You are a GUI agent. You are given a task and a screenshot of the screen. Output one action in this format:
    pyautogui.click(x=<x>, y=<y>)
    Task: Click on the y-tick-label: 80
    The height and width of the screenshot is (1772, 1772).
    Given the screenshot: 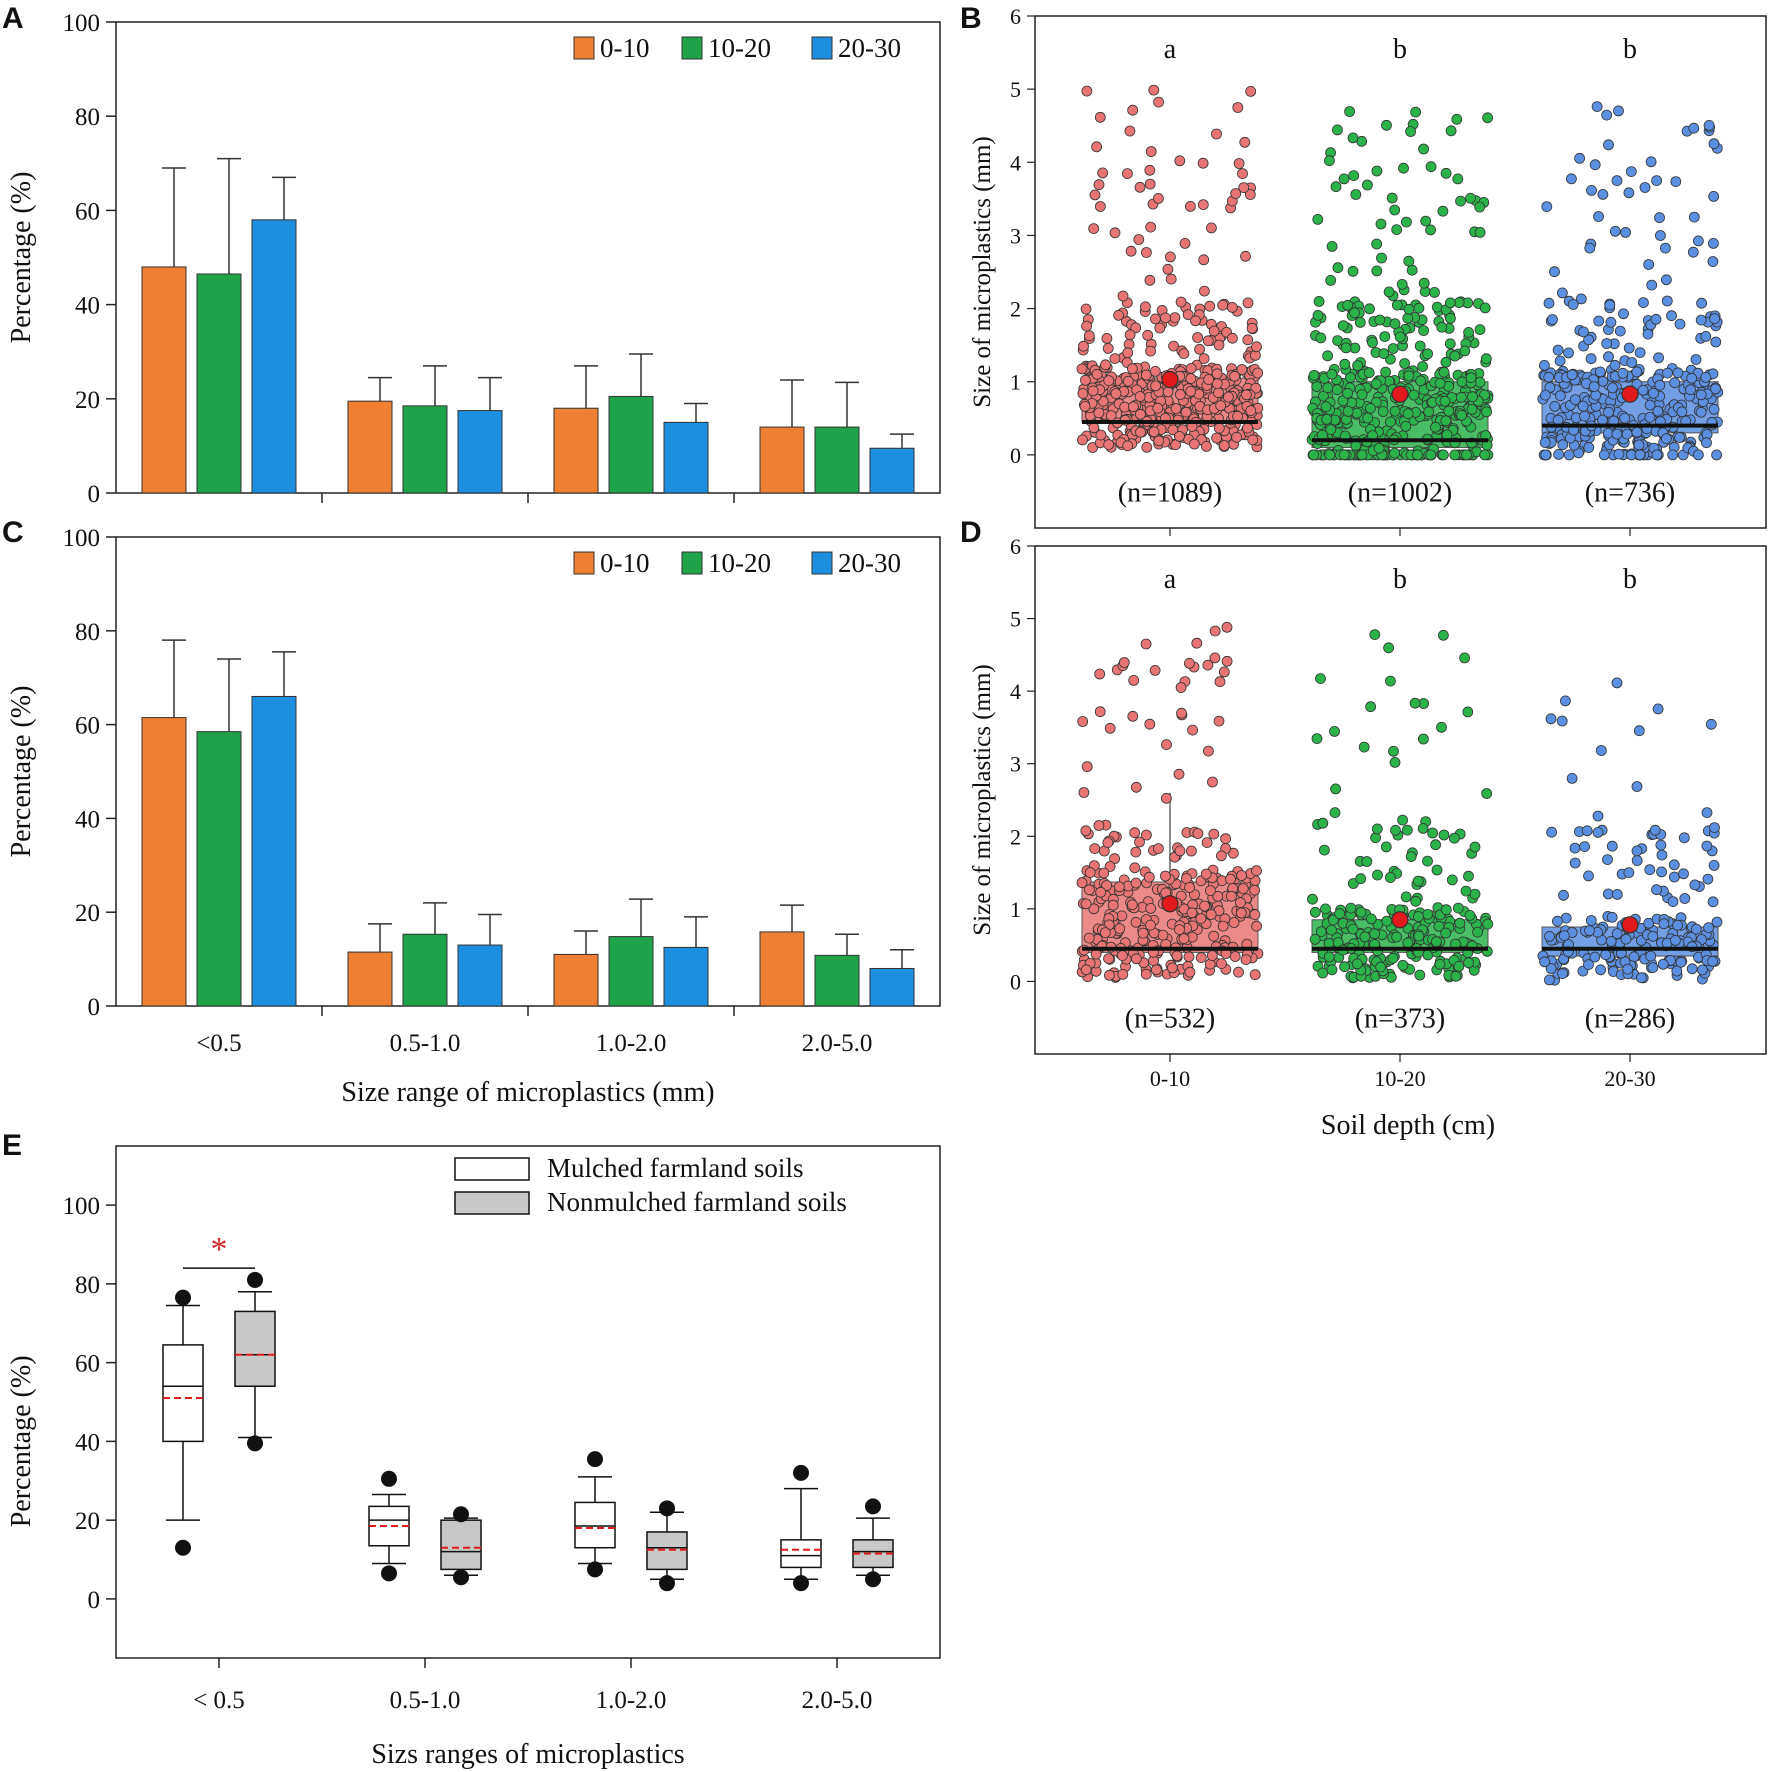 What is the action you would take?
    pyautogui.click(x=87, y=1285)
    